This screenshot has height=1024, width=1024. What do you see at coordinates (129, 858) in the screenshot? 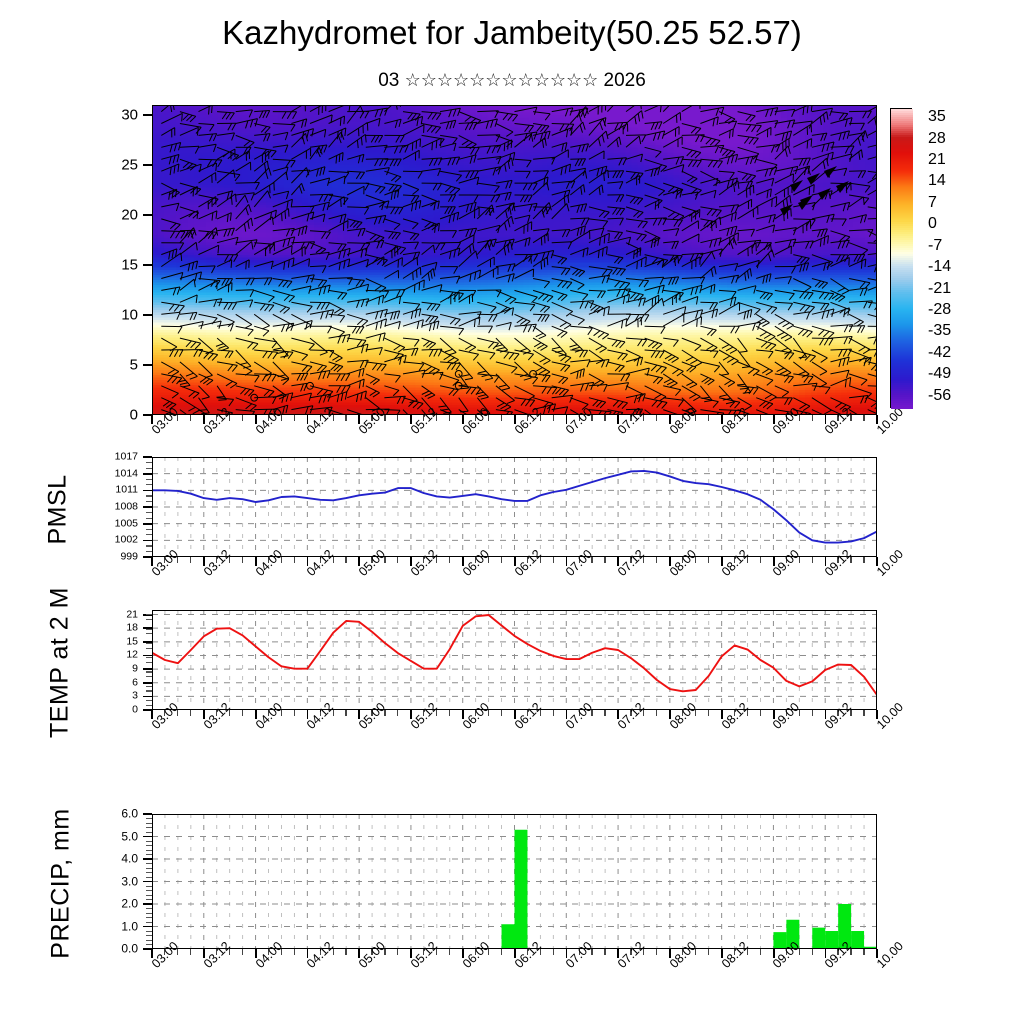
I see `y-axis-label: 4.0` at bounding box center [129, 858].